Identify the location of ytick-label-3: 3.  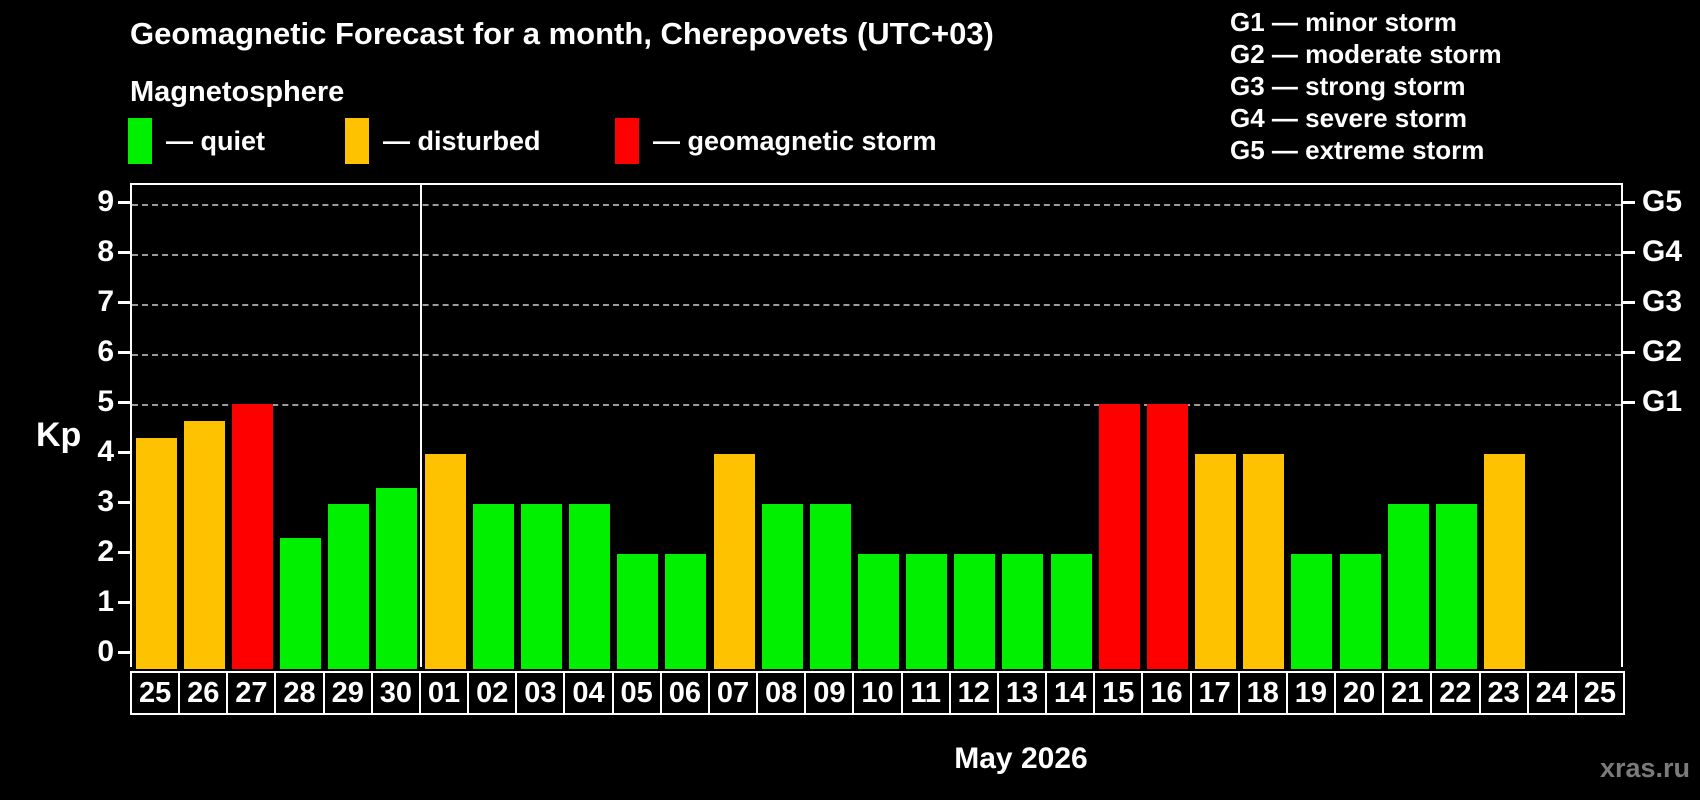
(105, 501).